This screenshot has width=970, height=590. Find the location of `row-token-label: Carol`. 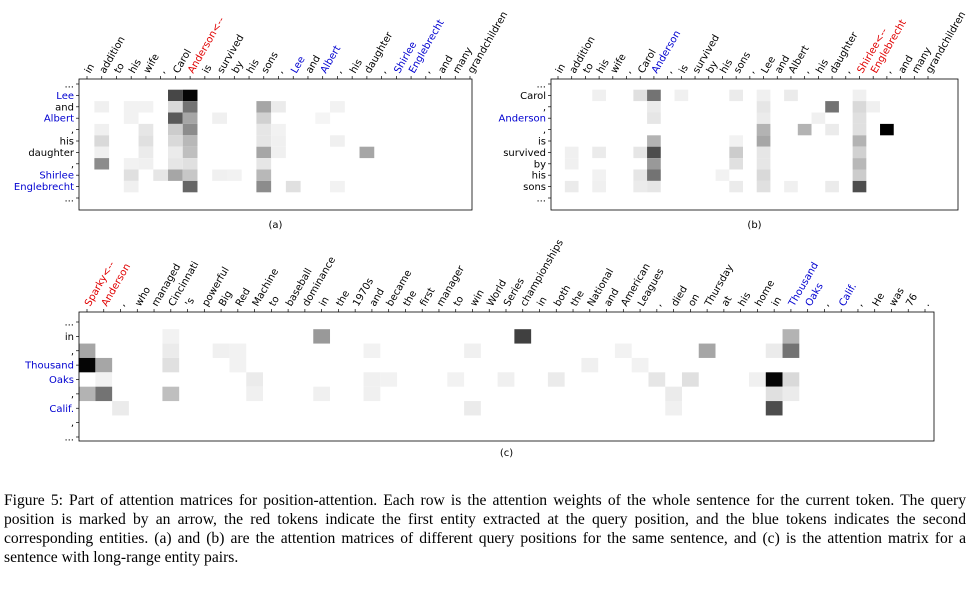

row-token-label: Carol is located at coordinates (533, 96).